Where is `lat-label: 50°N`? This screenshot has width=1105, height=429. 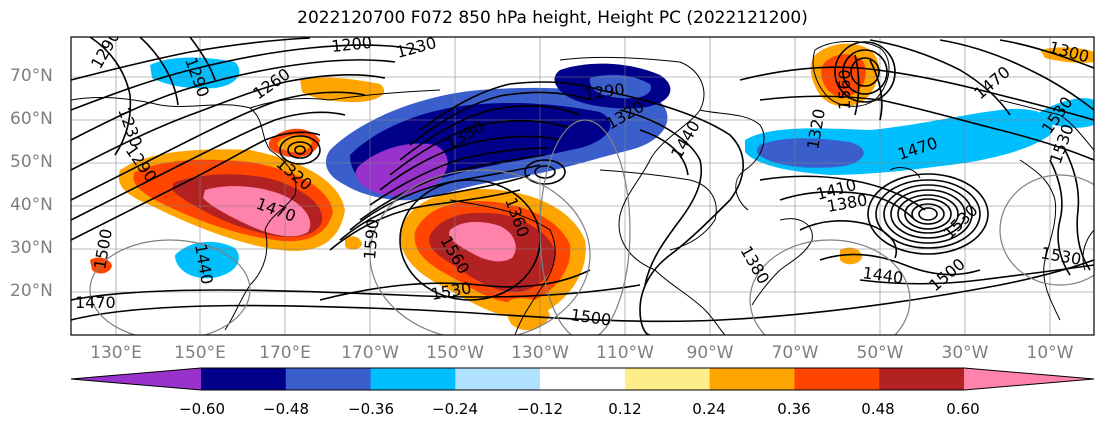 lat-label: 50°N is located at coordinates (31, 162).